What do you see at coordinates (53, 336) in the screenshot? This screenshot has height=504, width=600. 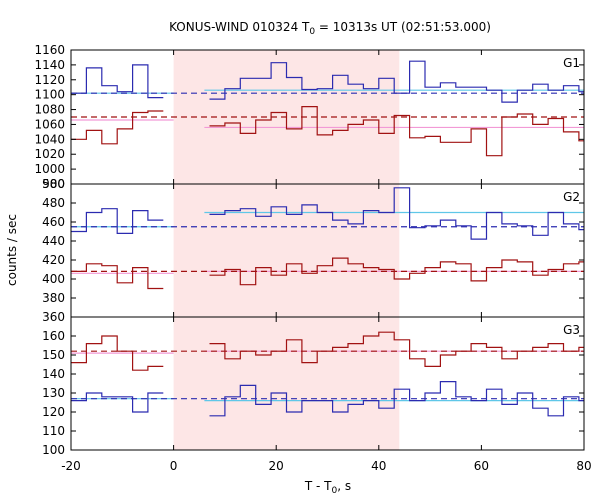 I see `y-tick-label: 160` at bounding box center [53, 336].